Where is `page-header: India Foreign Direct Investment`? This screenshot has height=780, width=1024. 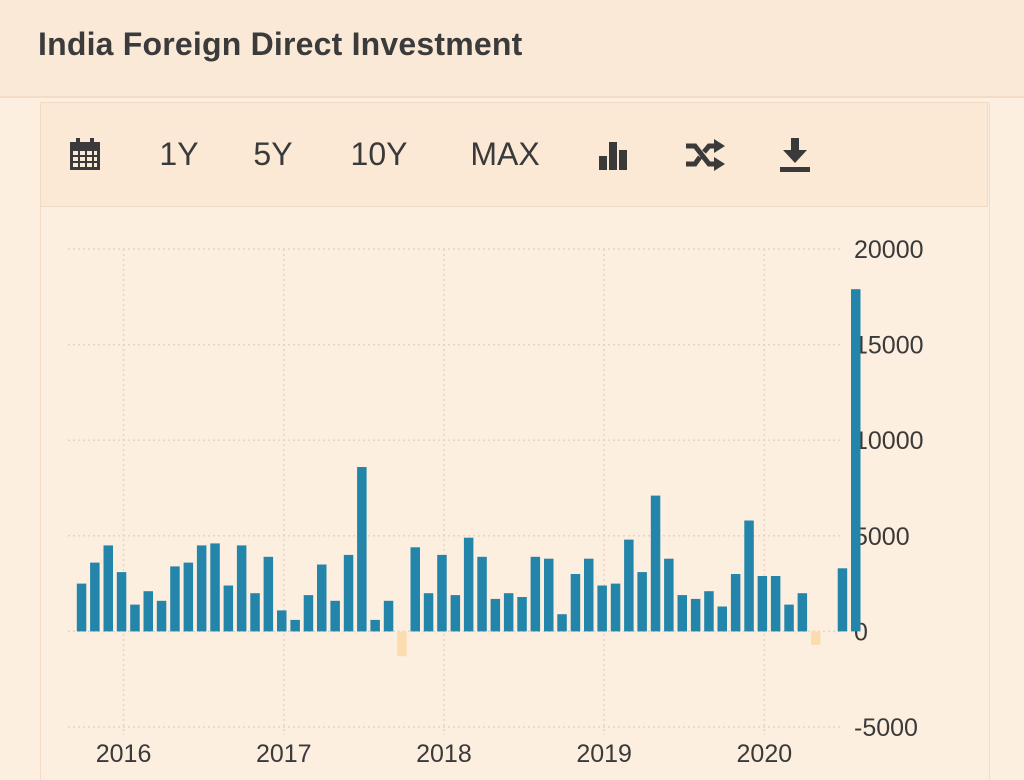
page-header: India Foreign Direct Investment is located at coordinates (512, 49).